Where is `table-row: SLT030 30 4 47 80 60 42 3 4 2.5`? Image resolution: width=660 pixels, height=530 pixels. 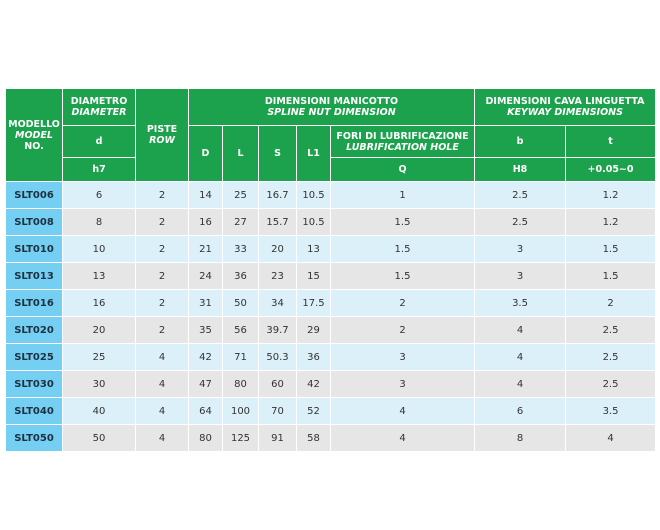 table-row: SLT030 30 4 47 80 60 42 3 4 2.5 is located at coordinates (331, 384).